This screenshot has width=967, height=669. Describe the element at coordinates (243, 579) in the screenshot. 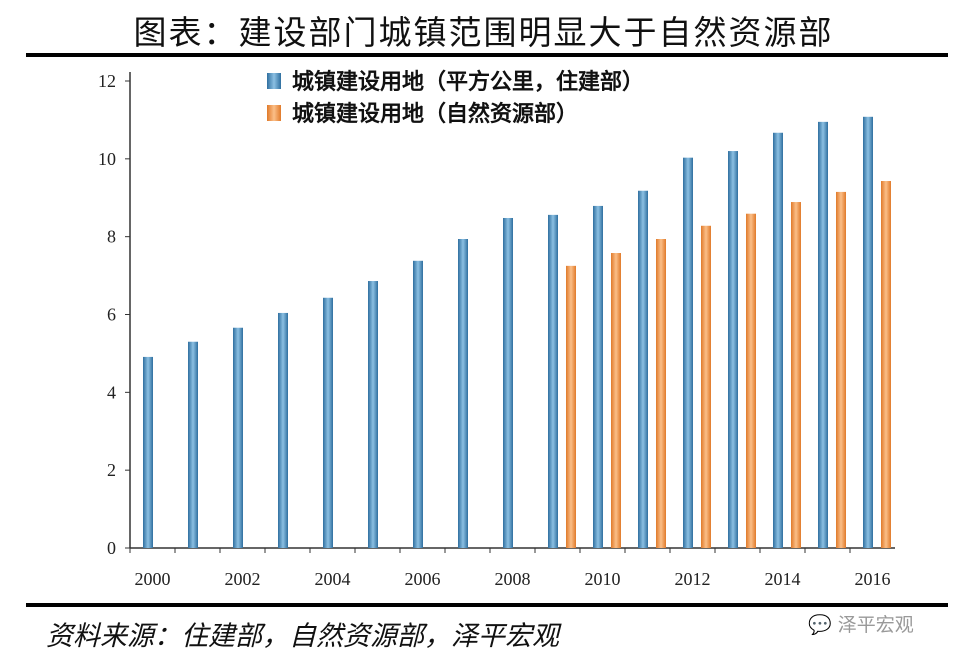

I see `x-tick-label: 2002` at that location.